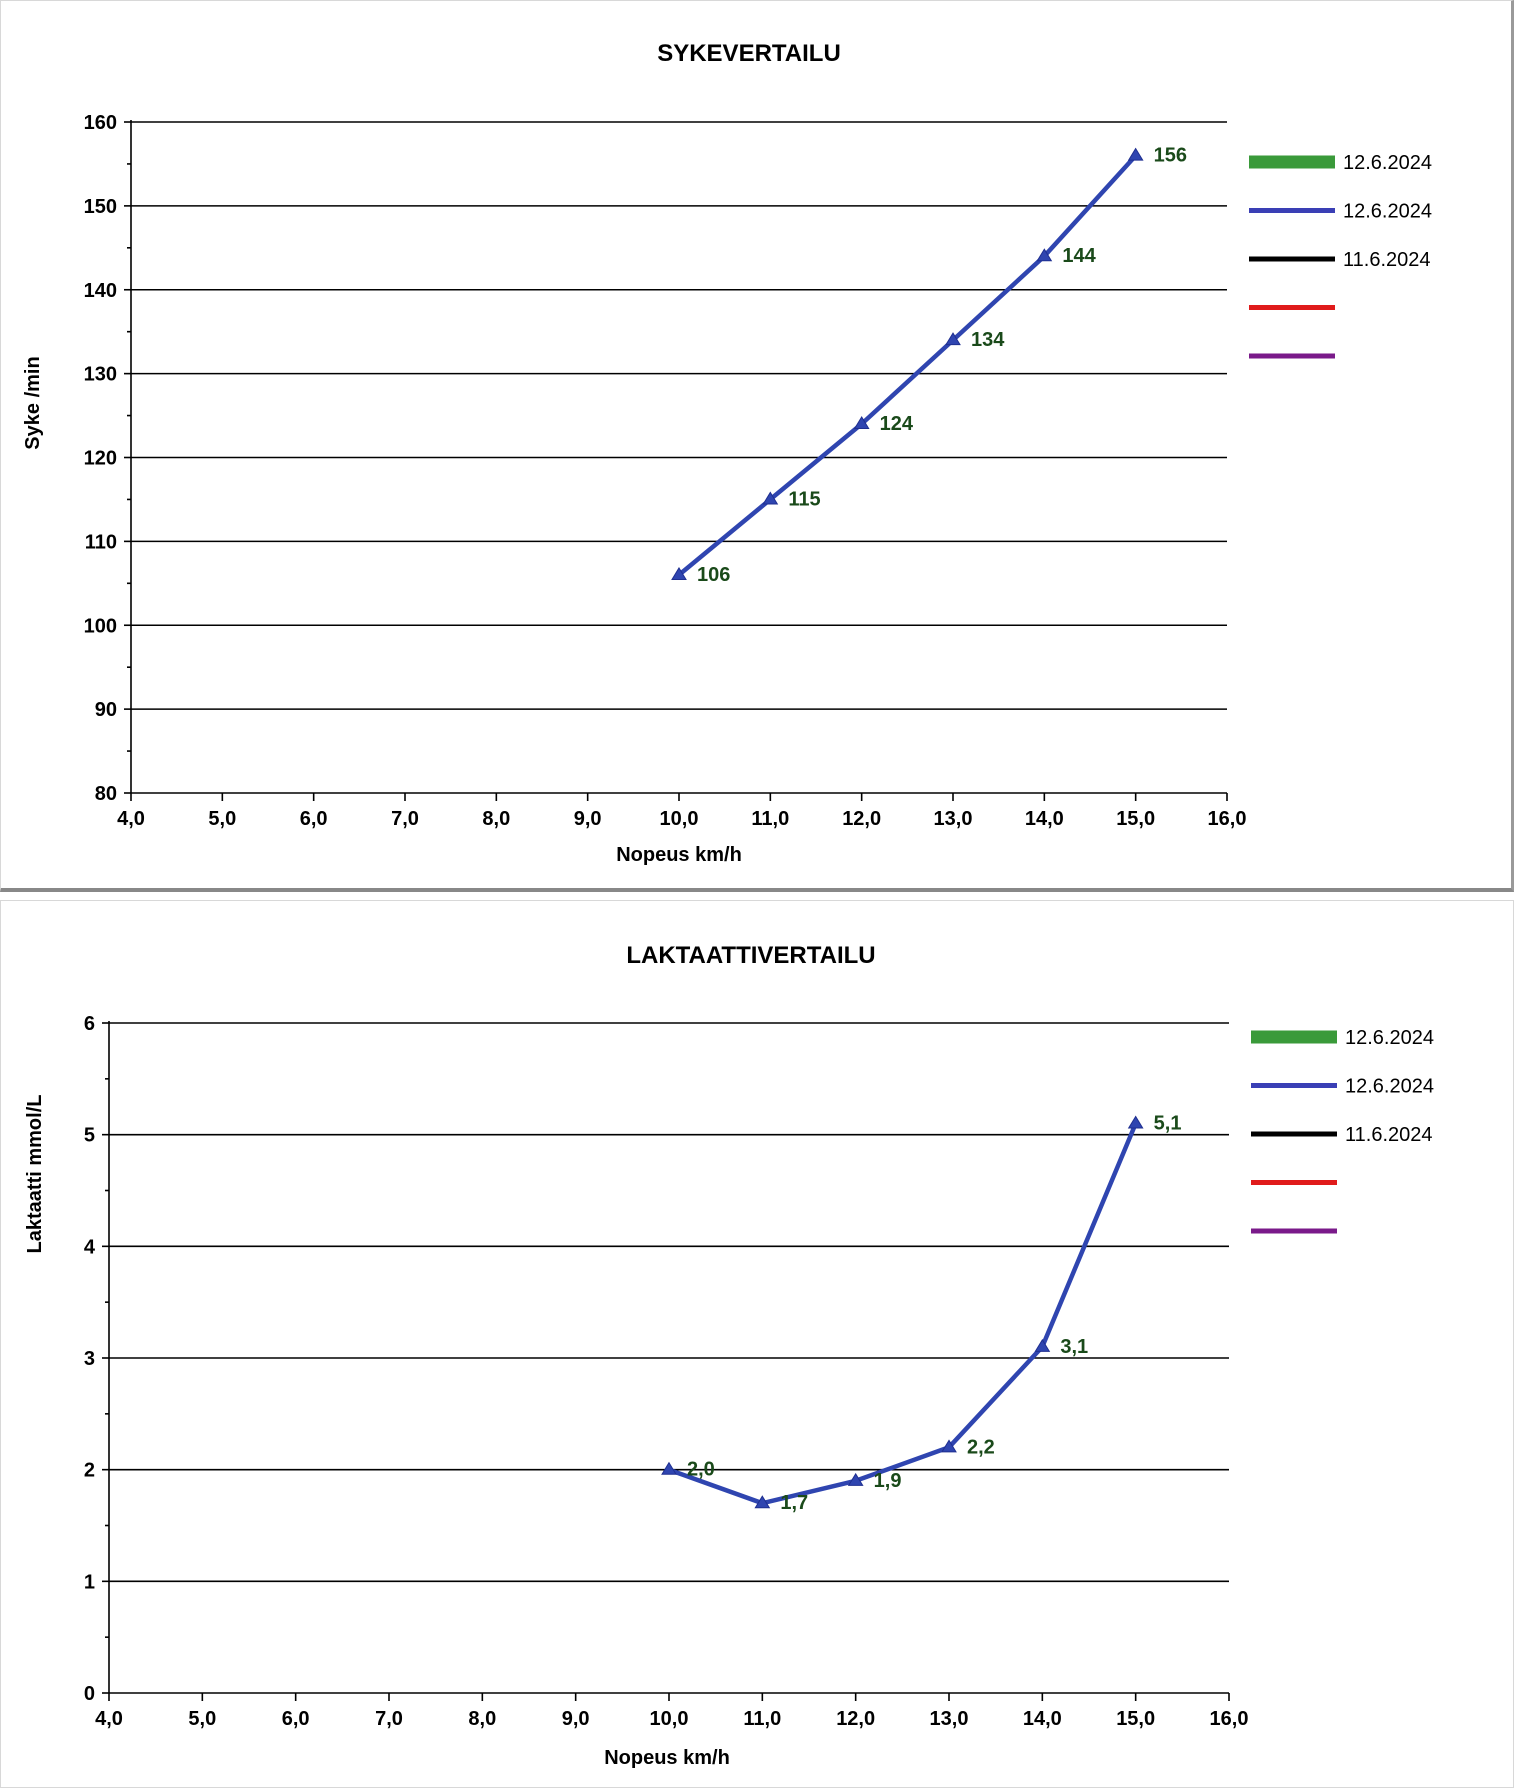 This screenshot has width=1516, height=1789. What do you see at coordinates (89, 1471) in the screenshot?
I see `y-tick-label: 2` at bounding box center [89, 1471].